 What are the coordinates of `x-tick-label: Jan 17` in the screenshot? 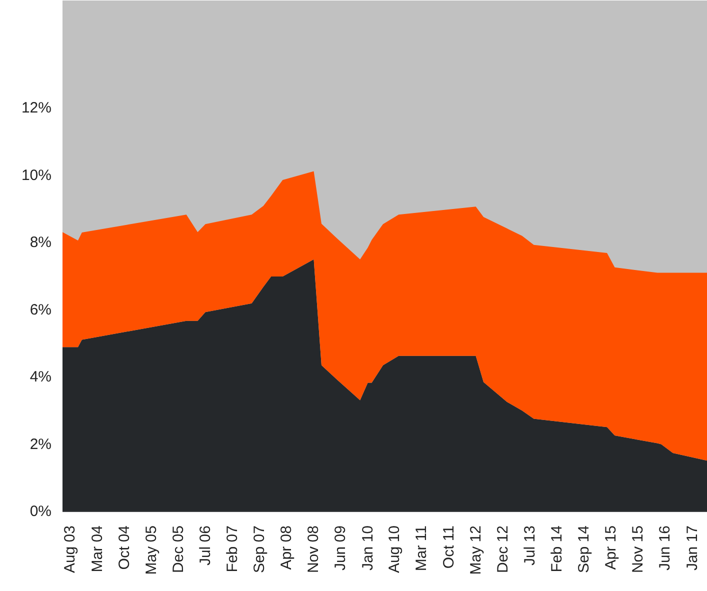 It's located at (692, 548).